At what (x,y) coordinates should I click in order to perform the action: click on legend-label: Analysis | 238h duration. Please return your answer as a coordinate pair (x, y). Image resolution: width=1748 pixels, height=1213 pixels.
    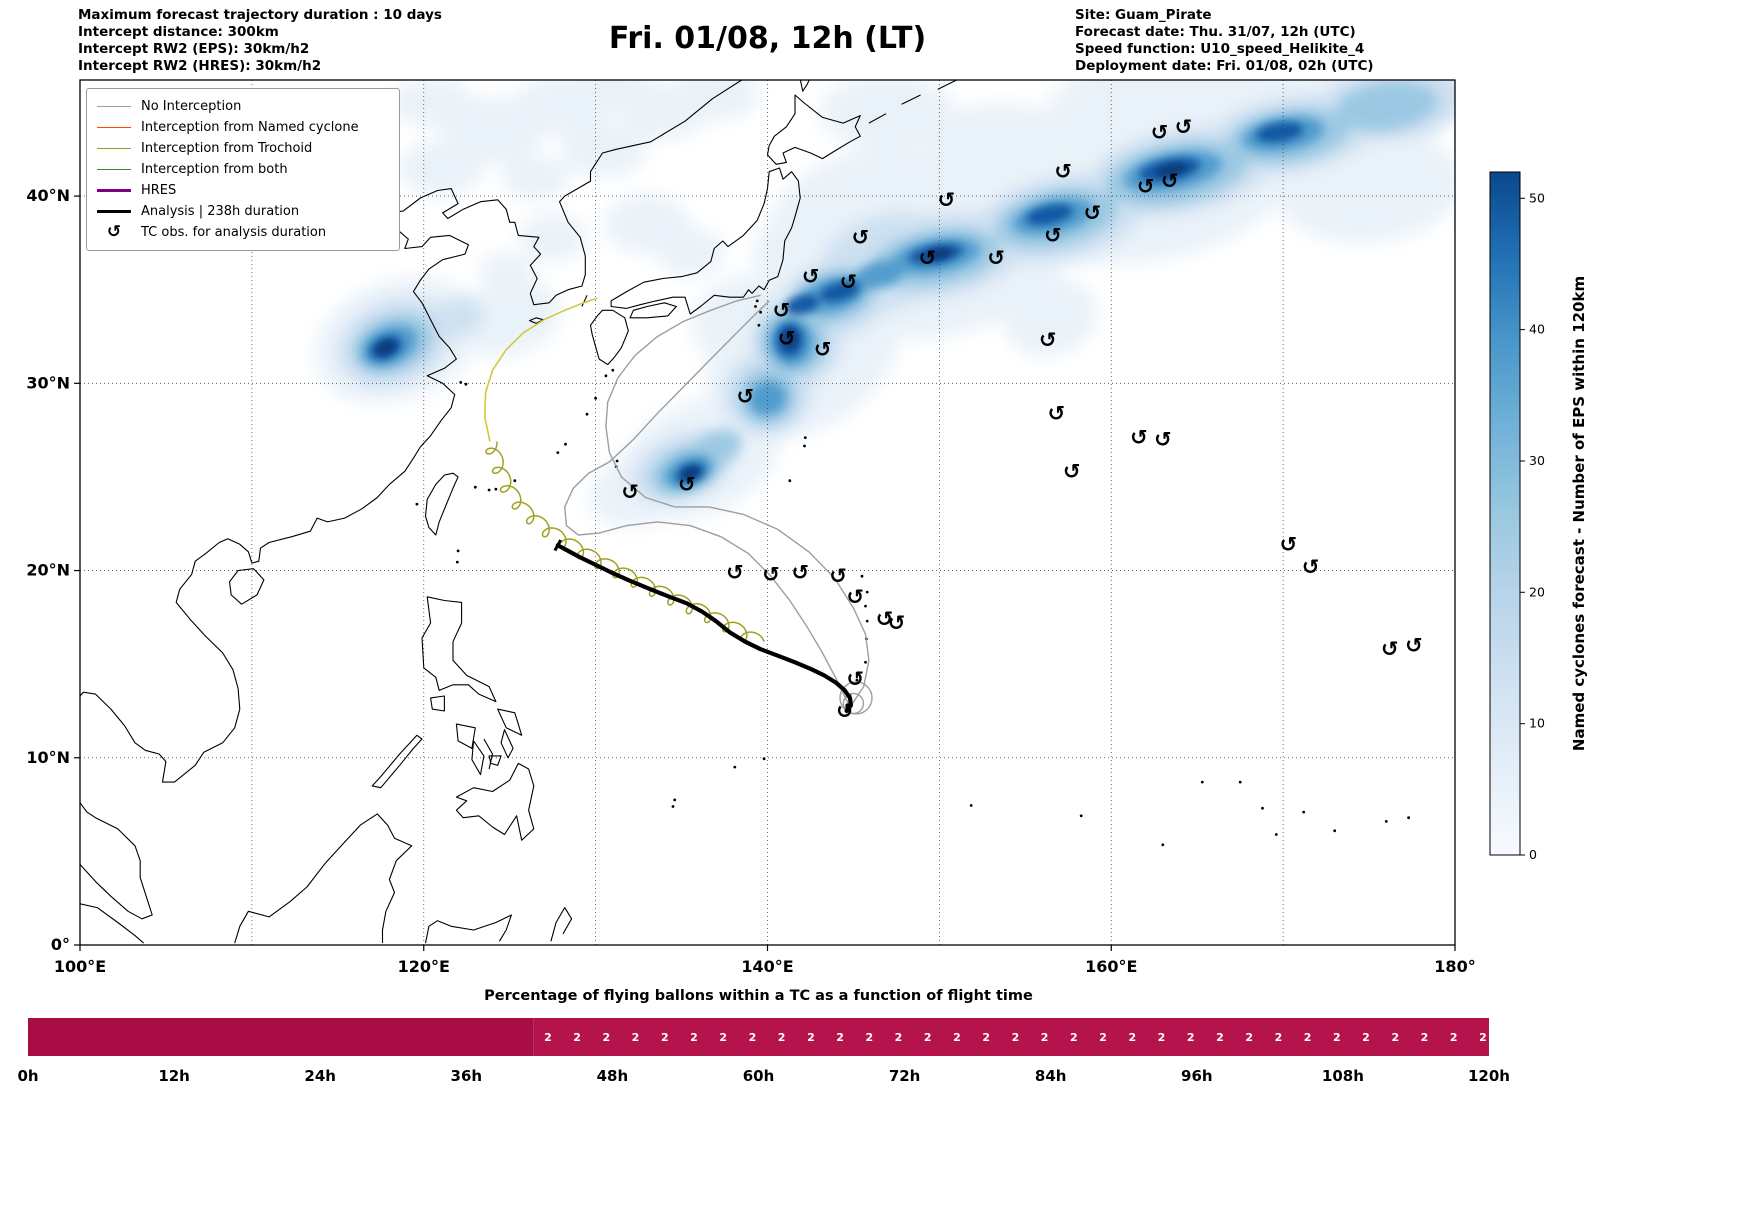
    Looking at the image, I should click on (220, 211).